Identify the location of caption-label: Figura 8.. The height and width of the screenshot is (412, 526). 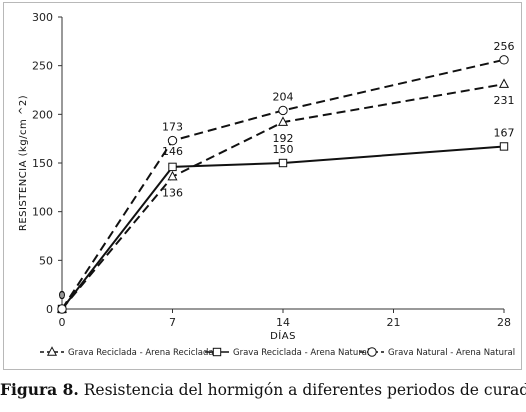
(39, 389).